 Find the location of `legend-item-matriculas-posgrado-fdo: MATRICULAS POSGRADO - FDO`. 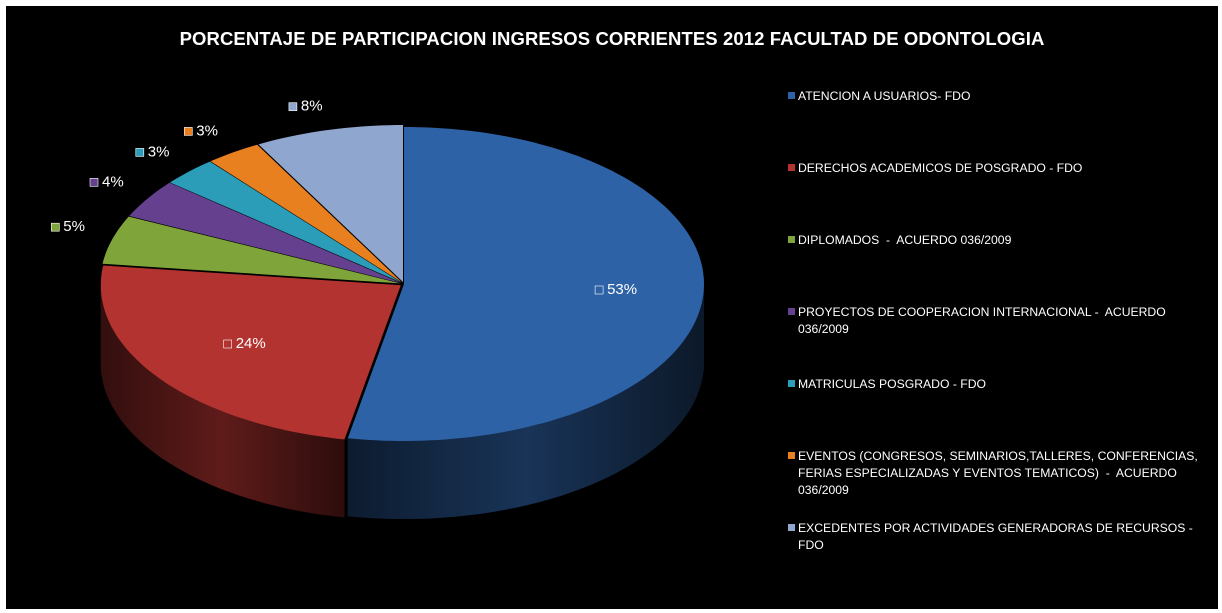

legend-item-matriculas-posgrado-fdo: MATRICULAS POSGRADO - FDO is located at coordinates (998, 384).